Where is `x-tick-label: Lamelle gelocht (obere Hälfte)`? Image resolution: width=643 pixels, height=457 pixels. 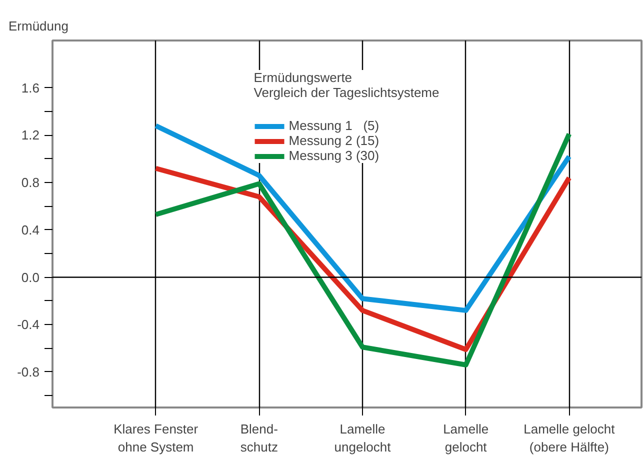 x-tick-label: Lamelle gelocht (obere Hälfte) is located at coordinates (570, 438).